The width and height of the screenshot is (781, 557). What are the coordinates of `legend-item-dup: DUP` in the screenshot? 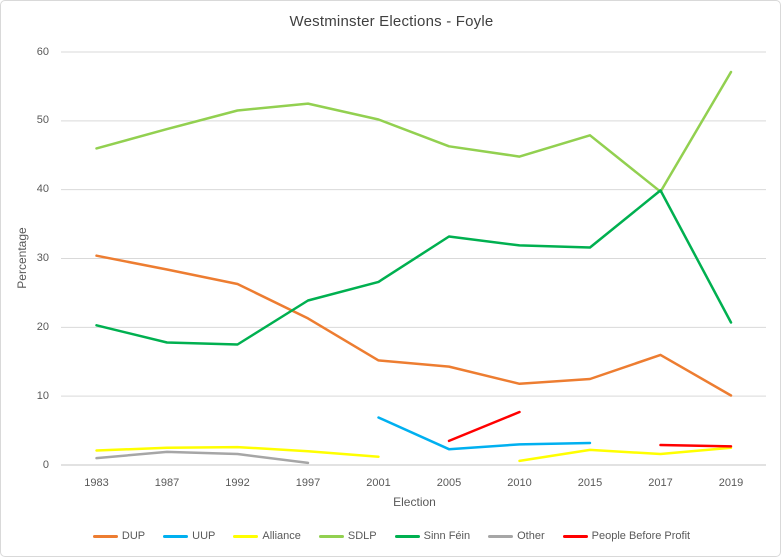 It's located at (119, 536).